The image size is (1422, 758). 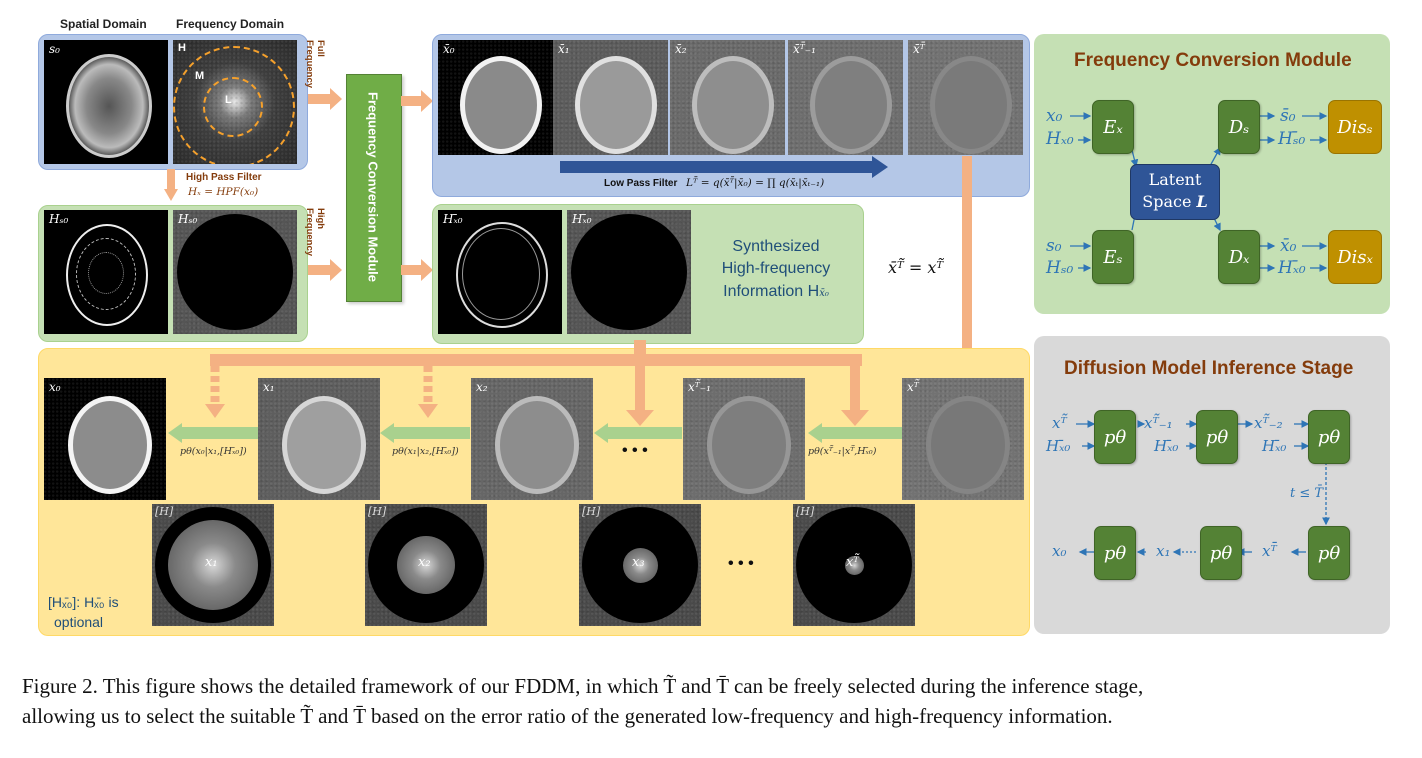 I want to click on lpf-title: Low Pass Filter, so click(x=641, y=183).